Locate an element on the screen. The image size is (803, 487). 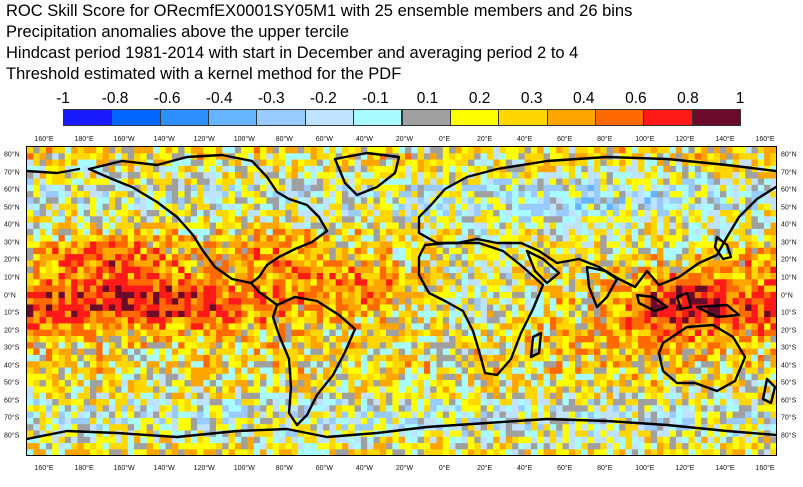
legend-label: -0.8 is located at coordinates (115, 98).